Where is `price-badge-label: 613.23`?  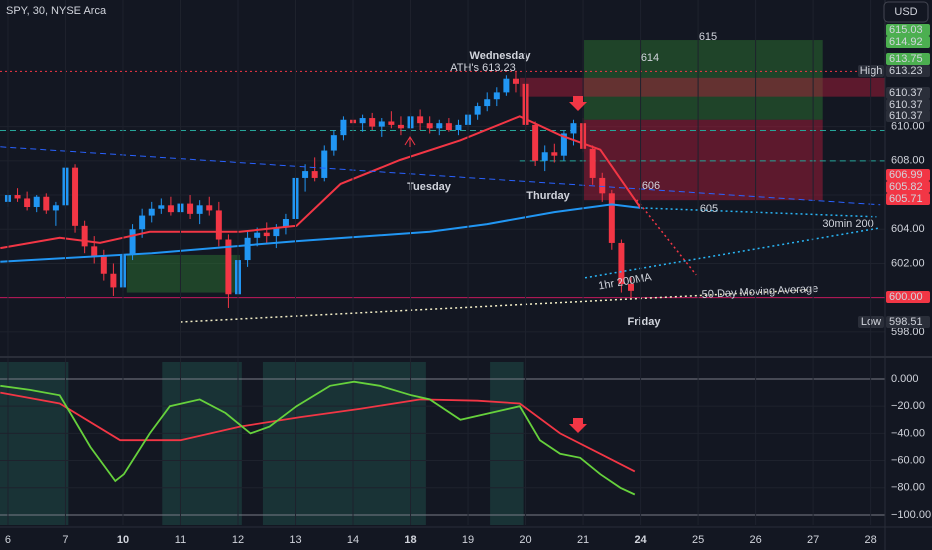 price-badge-label: 613.23 is located at coordinates (906, 71).